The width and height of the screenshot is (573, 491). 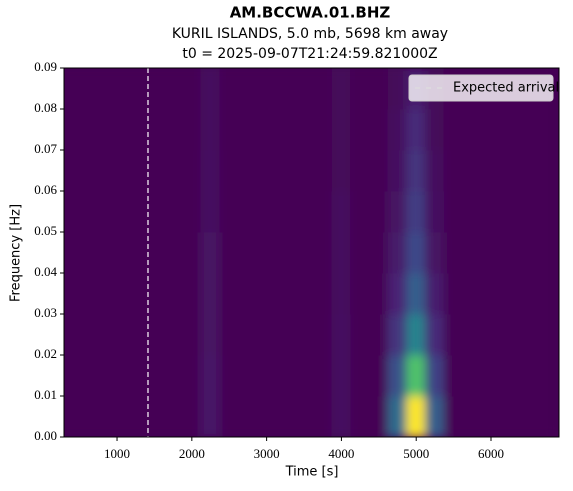 What do you see at coordinates (310, 34) in the screenshot?
I see `chart-subtitle: KURIL ISLANDS, 5.0 mb, 5698 km away` at bounding box center [310, 34].